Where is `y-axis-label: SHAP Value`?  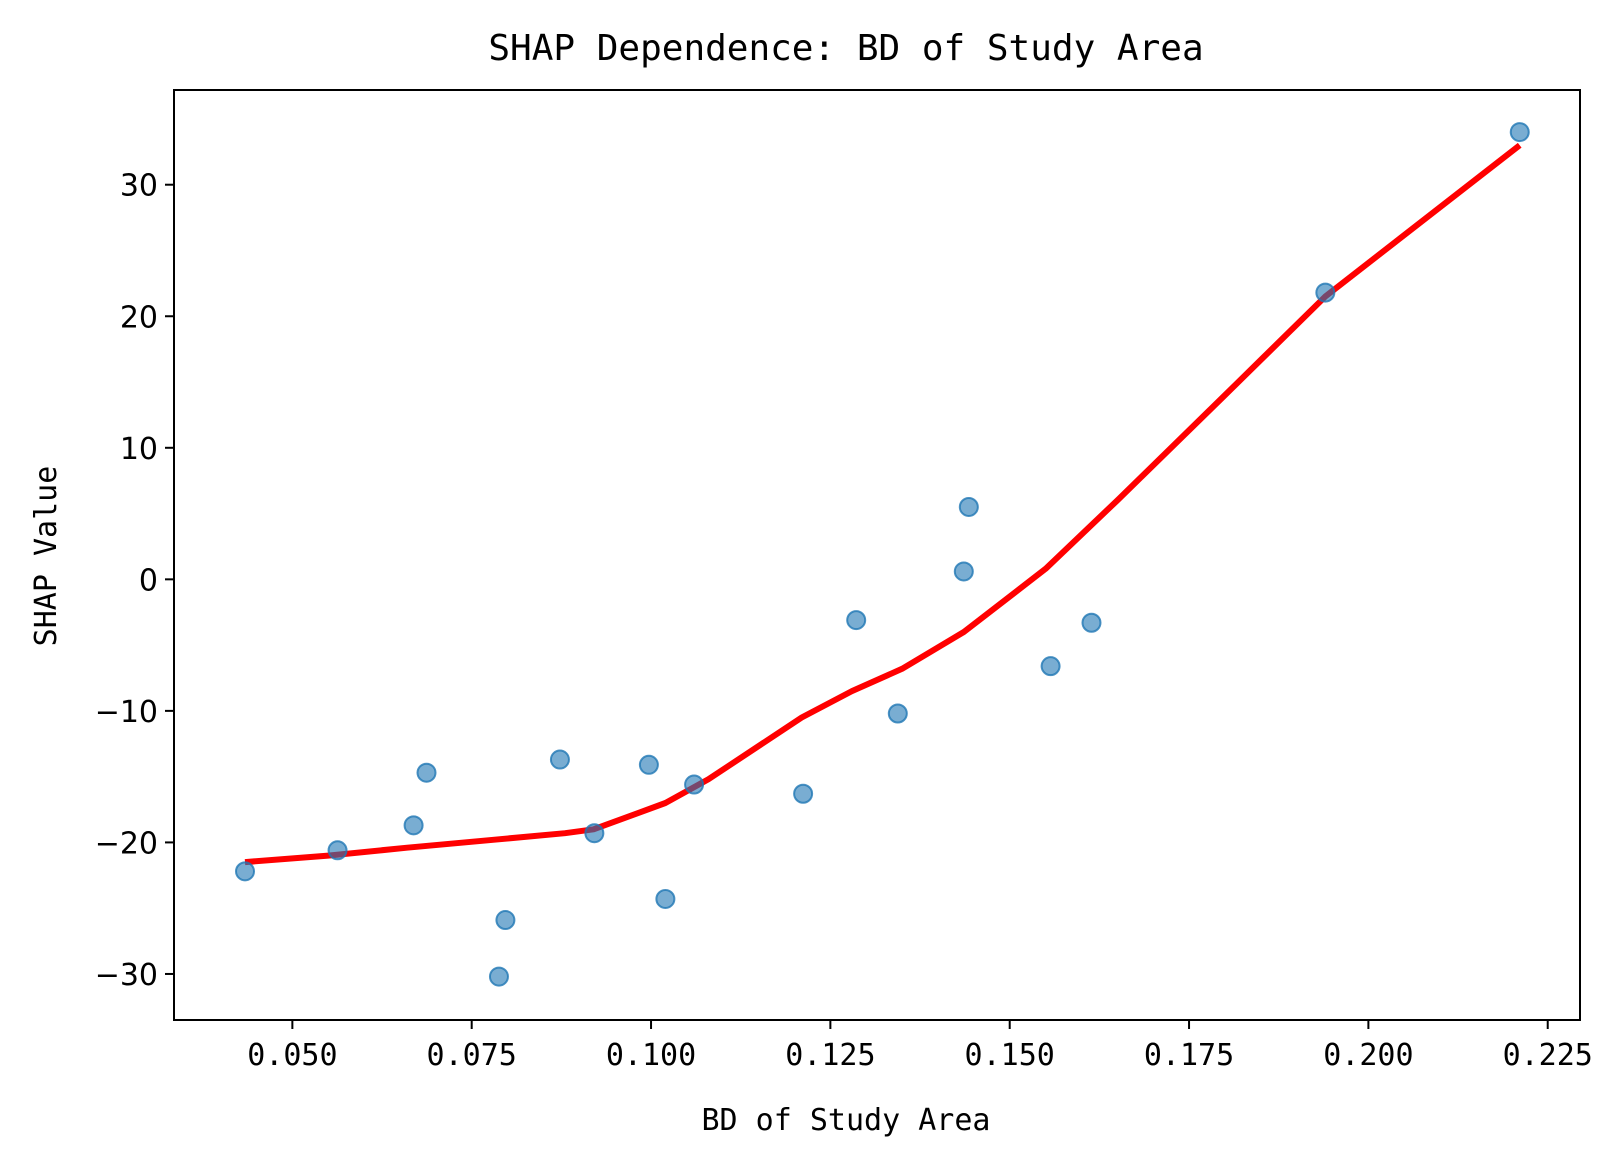
y-axis-label: SHAP Value is located at coordinates (46, 556).